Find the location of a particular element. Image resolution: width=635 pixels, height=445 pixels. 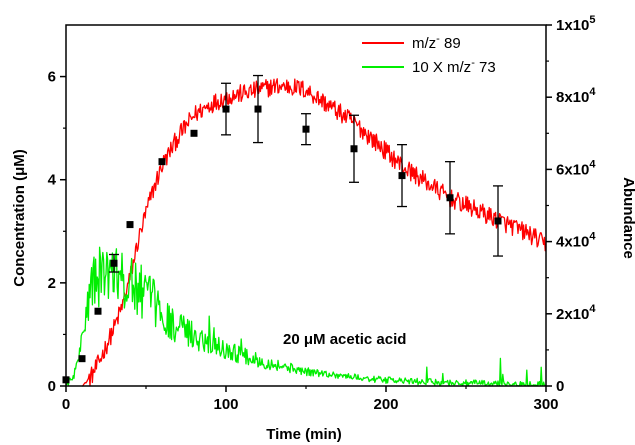

x-tick-label: 200 is located at coordinates (385, 404).